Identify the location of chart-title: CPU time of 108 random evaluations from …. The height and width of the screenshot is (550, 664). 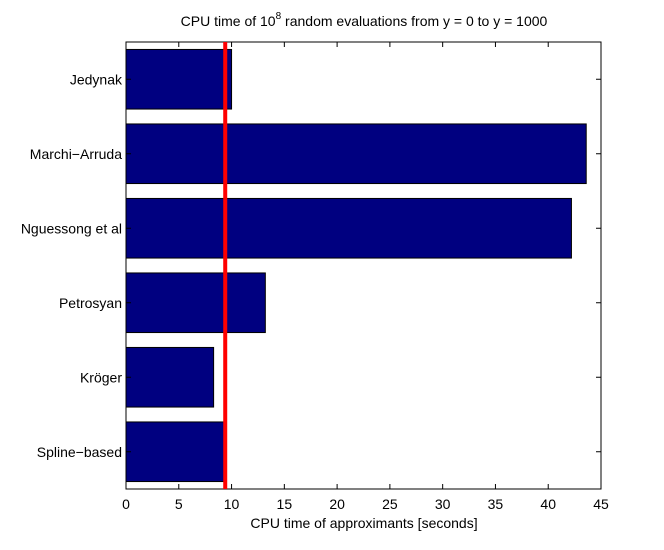
(364, 20).